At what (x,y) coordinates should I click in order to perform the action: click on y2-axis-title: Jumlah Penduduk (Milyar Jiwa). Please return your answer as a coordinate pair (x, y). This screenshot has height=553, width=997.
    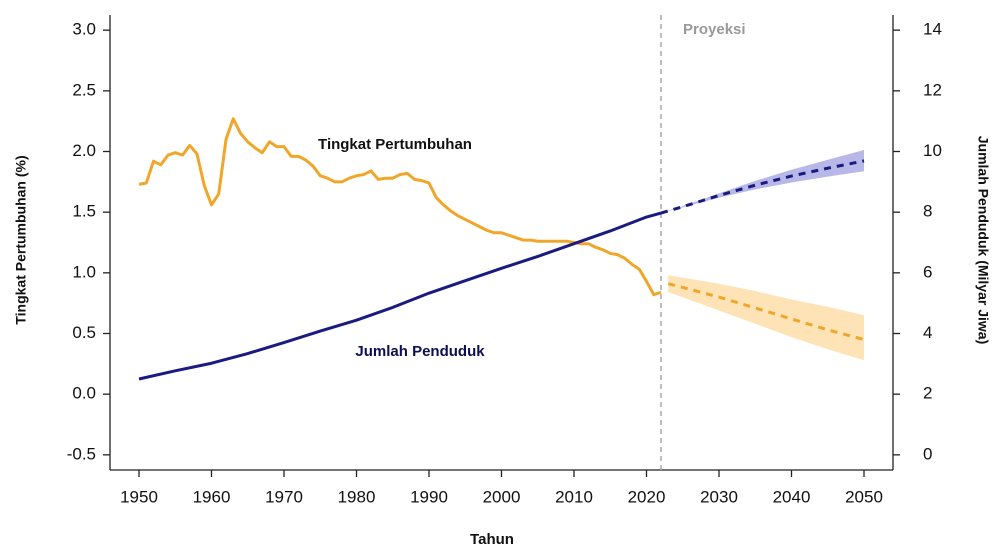
    Looking at the image, I should click on (983, 240).